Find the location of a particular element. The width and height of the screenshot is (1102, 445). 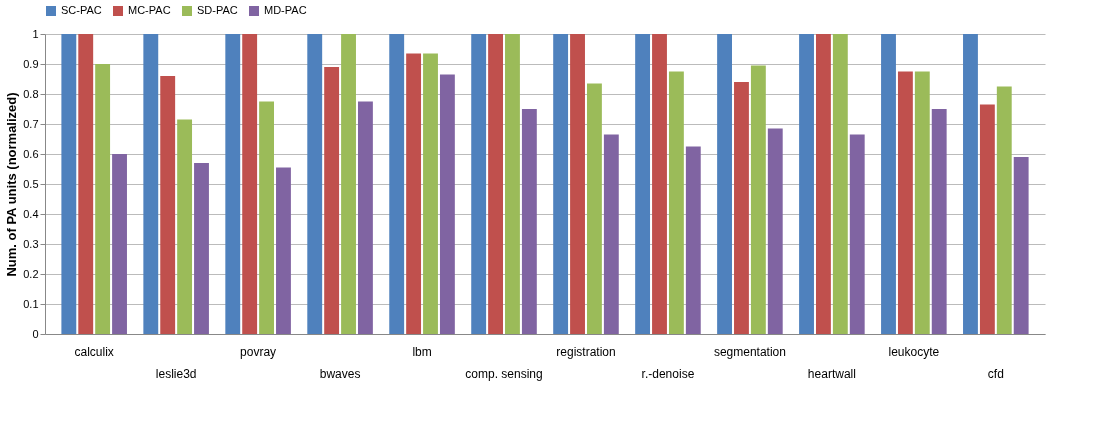

x-tick-label: r.-denoise is located at coordinates (668, 373).